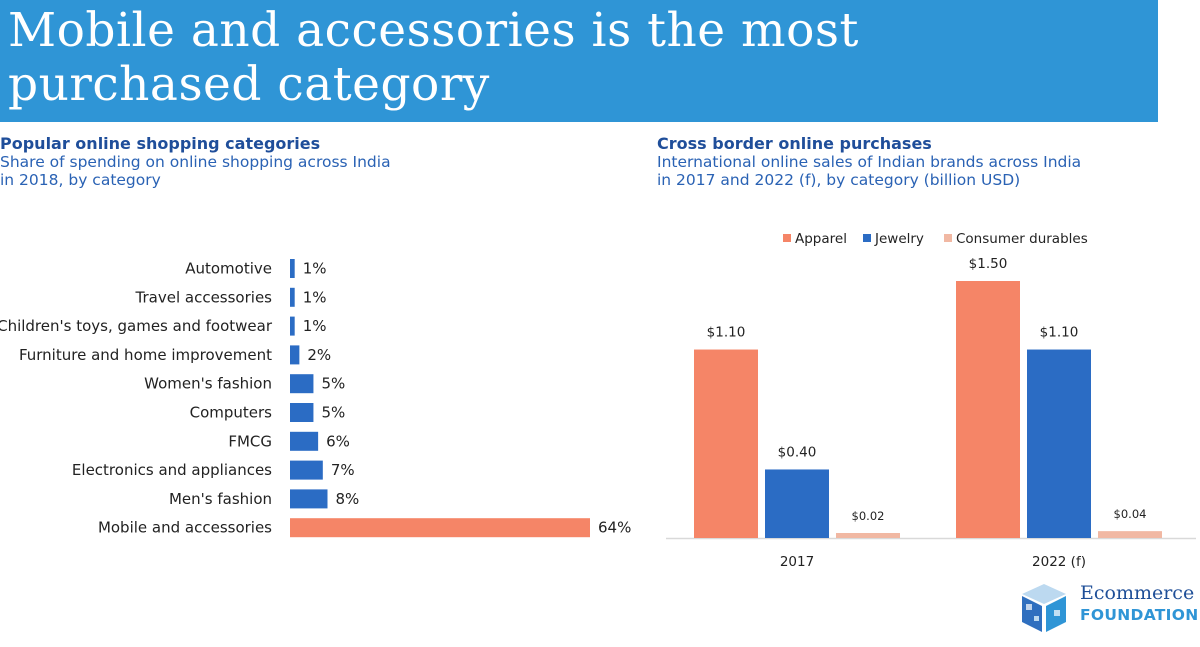 This screenshot has width=1200, height=647. Describe the element at coordinates (868, 516) in the screenshot. I see `data-label: $0.02` at that location.